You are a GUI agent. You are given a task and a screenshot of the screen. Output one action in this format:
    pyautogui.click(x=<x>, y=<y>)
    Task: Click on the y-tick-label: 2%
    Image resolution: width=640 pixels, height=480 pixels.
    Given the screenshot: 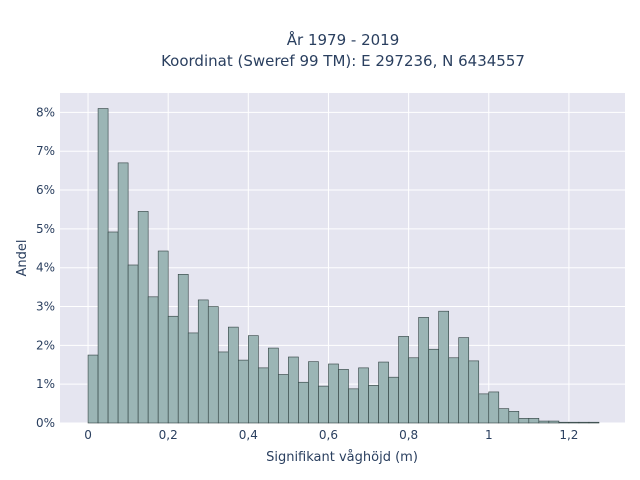 What is the action you would take?
    pyautogui.click(x=45, y=345)
    